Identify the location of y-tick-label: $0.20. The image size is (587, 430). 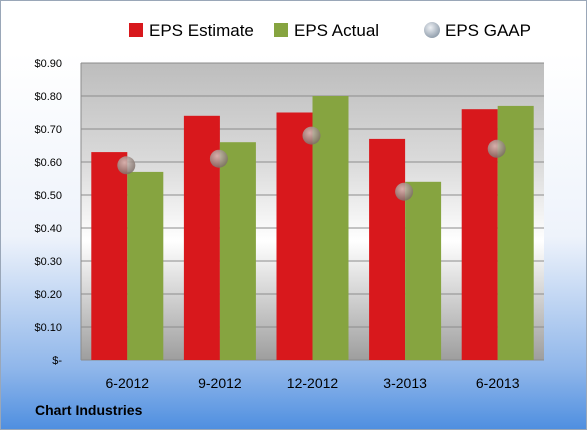
(48, 295).